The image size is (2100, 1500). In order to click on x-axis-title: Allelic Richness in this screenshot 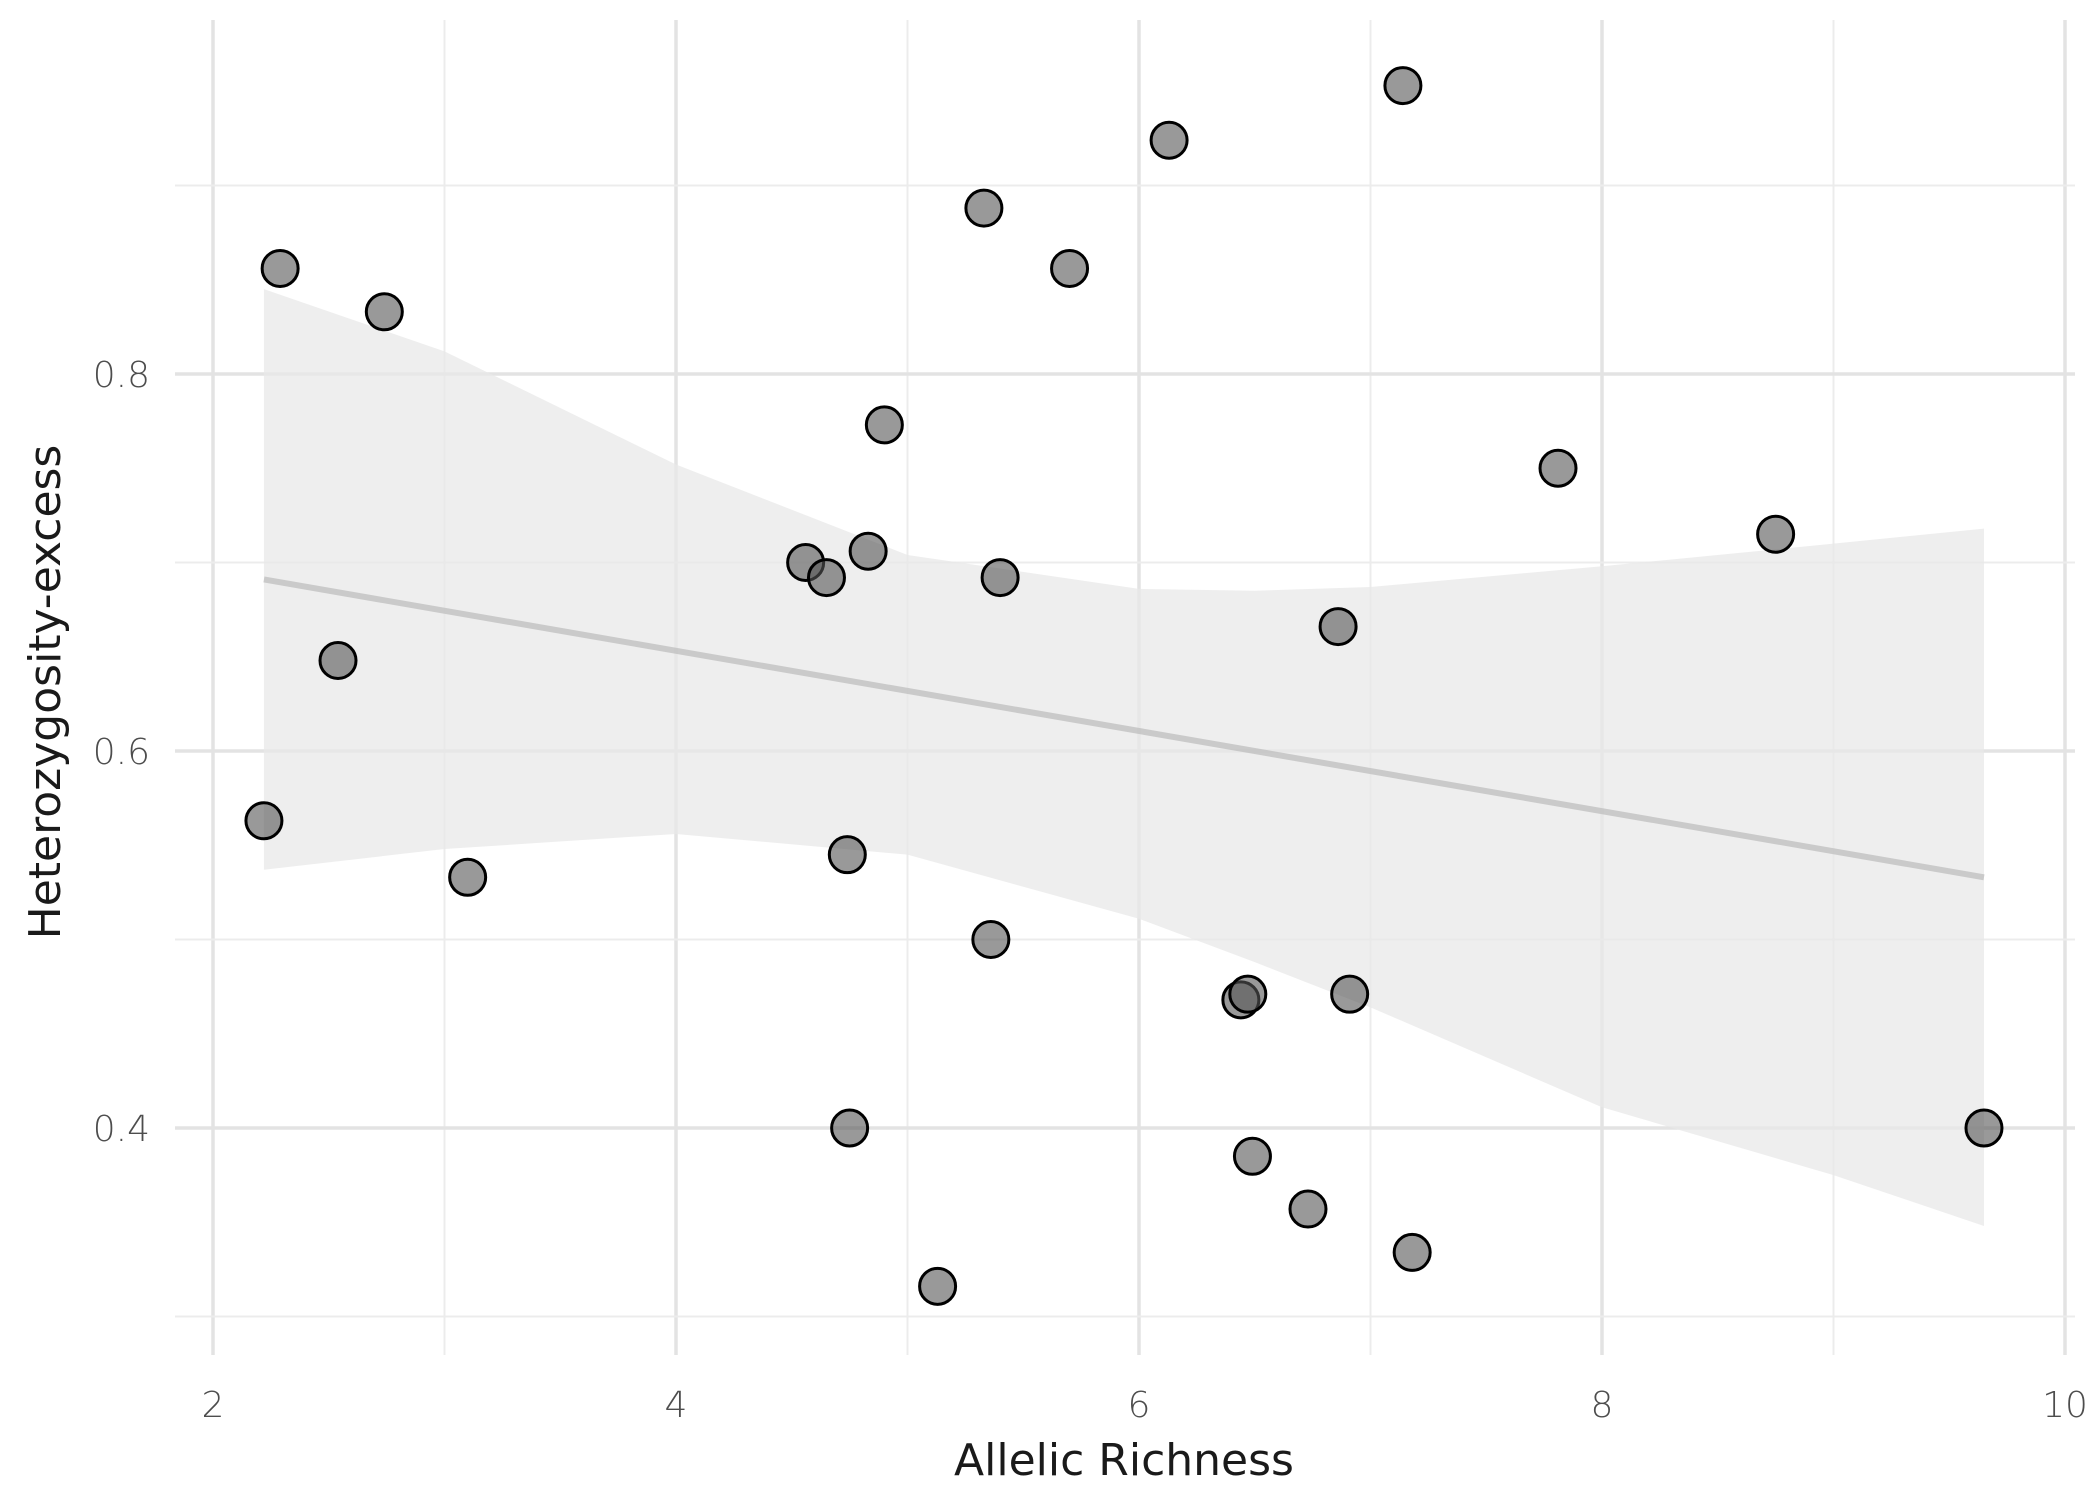, I will do `click(1124, 1460)`.